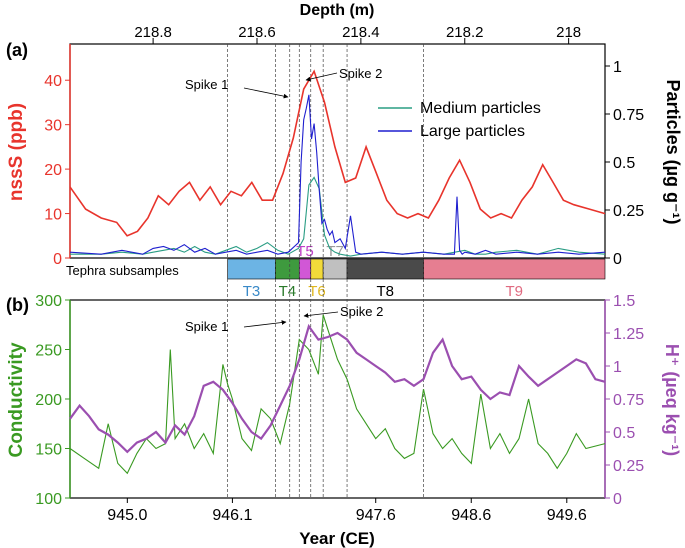  I want to click on panel-b-right-axis: 0 0.25 0.5 0.75 1 1.25 1.5, so click(624, 400).